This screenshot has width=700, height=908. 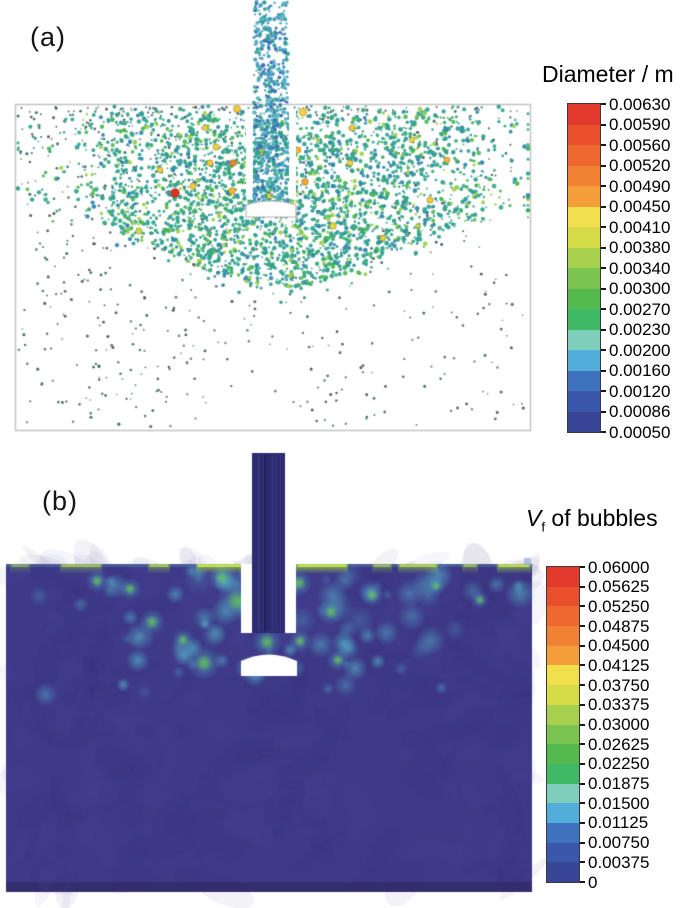 What do you see at coordinates (619, 784) in the screenshot?
I see `tick-label: 0.01875` at bounding box center [619, 784].